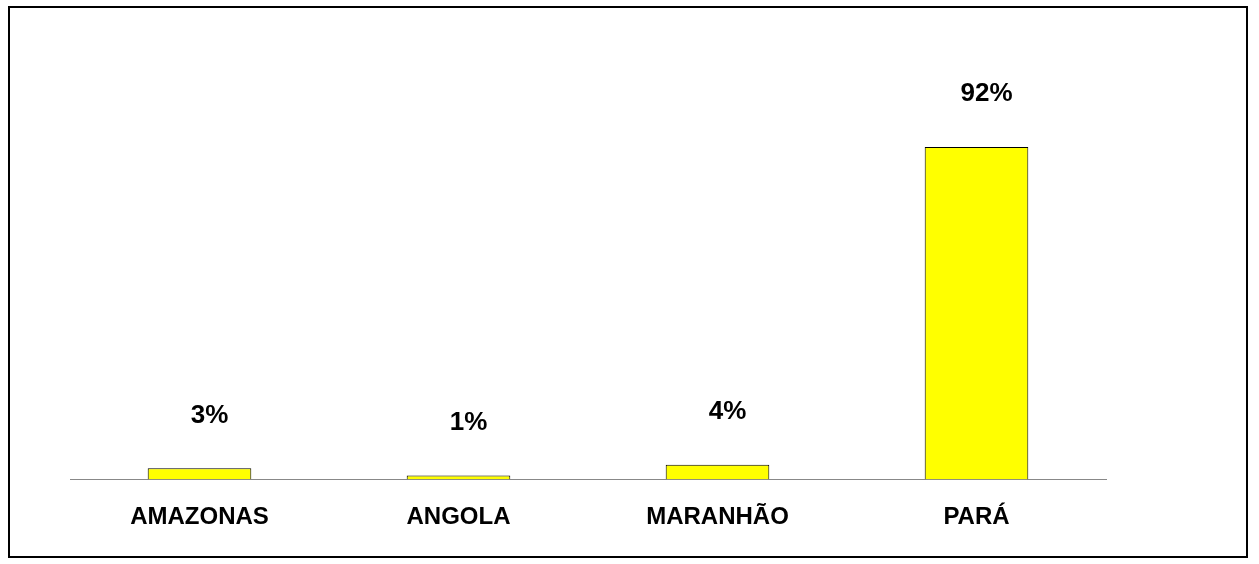  I want to click on x-tick-label: ANGOLA, so click(458, 516).